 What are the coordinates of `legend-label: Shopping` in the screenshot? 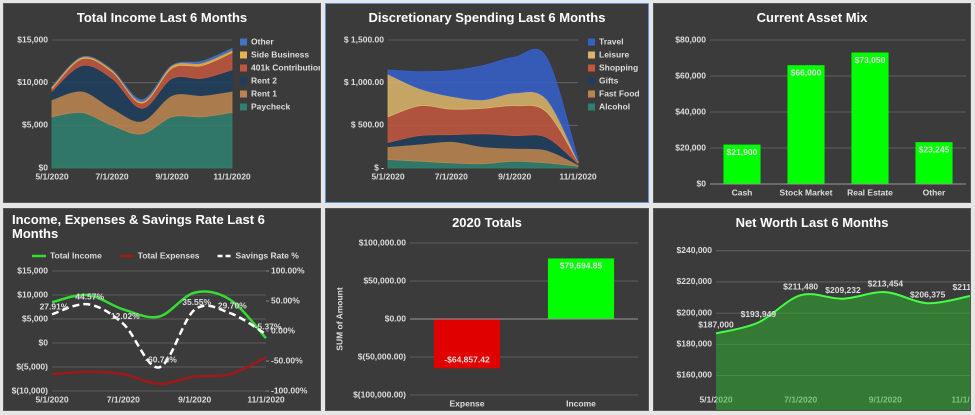 It's located at (618, 67).